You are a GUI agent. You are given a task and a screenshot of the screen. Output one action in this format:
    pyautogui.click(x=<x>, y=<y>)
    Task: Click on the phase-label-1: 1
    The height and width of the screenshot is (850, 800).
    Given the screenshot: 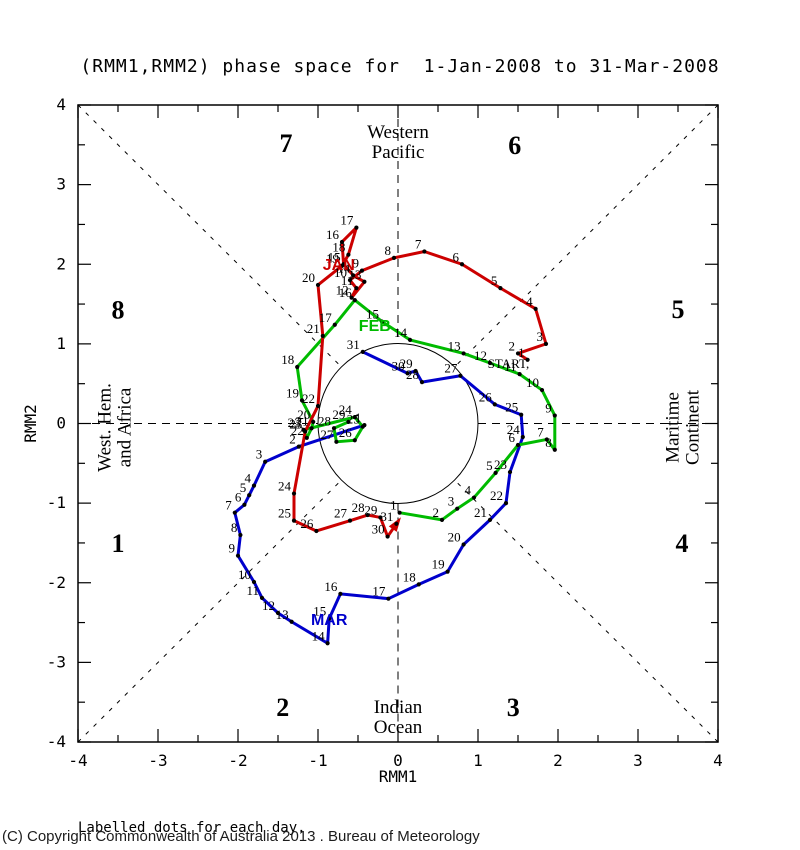 What is the action you would take?
    pyautogui.click(x=118, y=543)
    